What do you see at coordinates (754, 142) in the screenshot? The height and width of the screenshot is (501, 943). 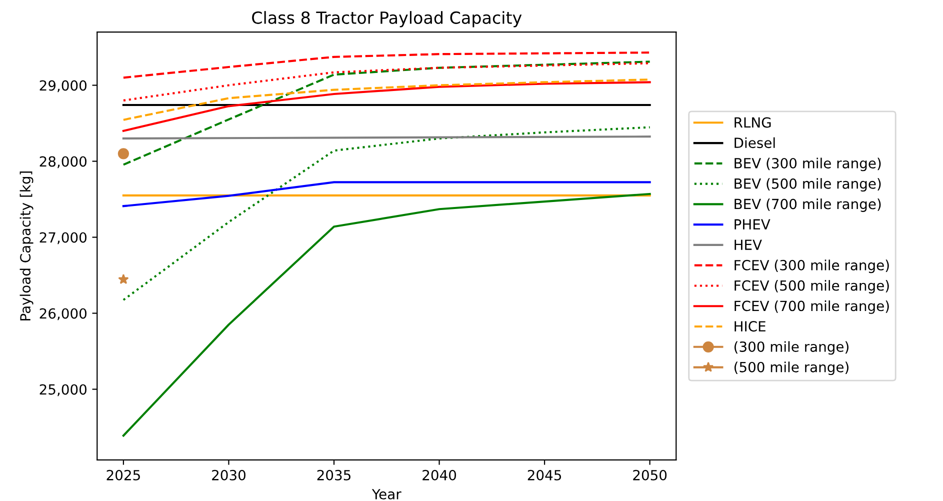 I see `legend-label: Diesel` at bounding box center [754, 142].